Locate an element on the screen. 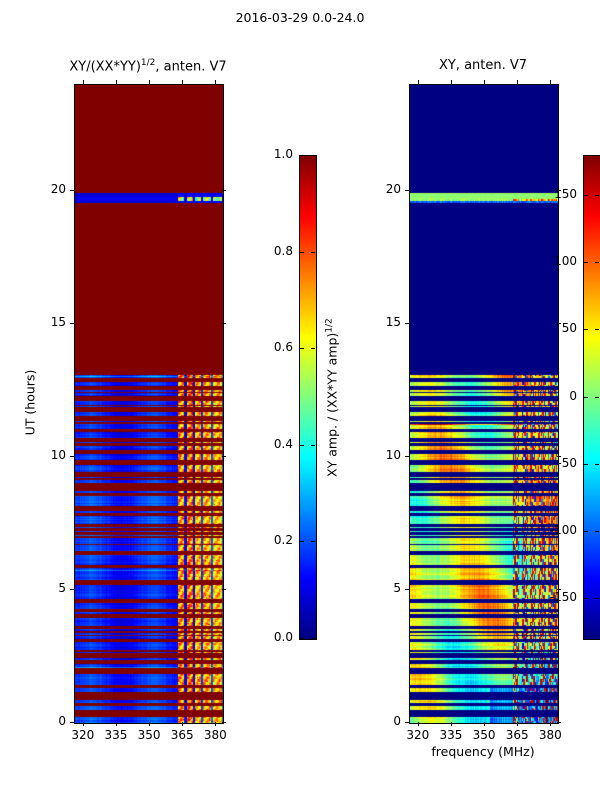  right-colorbar-tick-label-6: 150 is located at coordinates (565, 194).